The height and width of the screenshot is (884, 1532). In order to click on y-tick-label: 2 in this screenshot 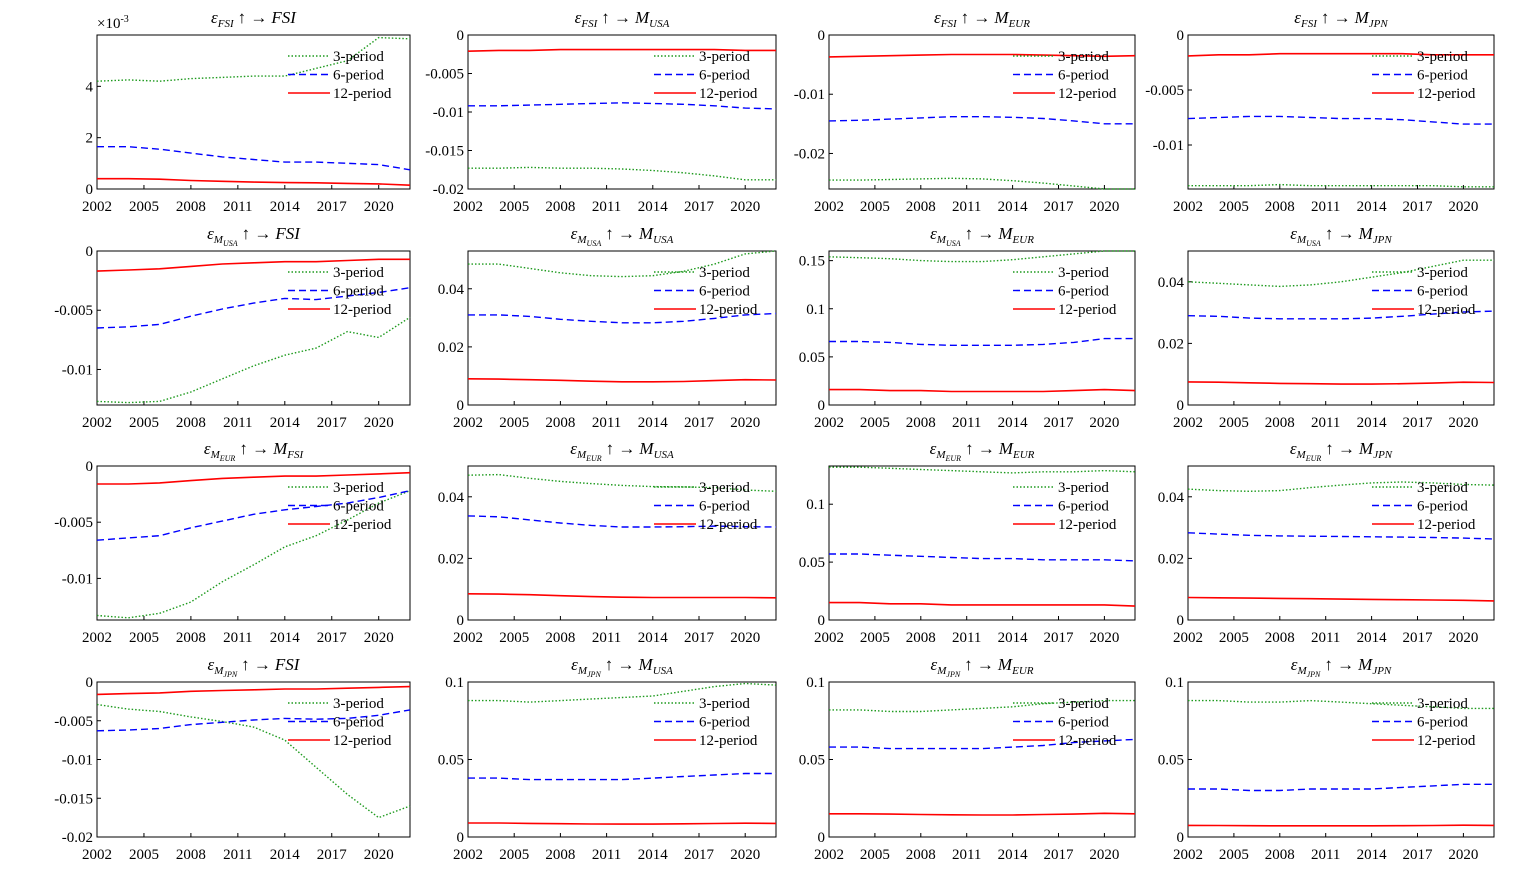, I will do `click(90, 139)`.